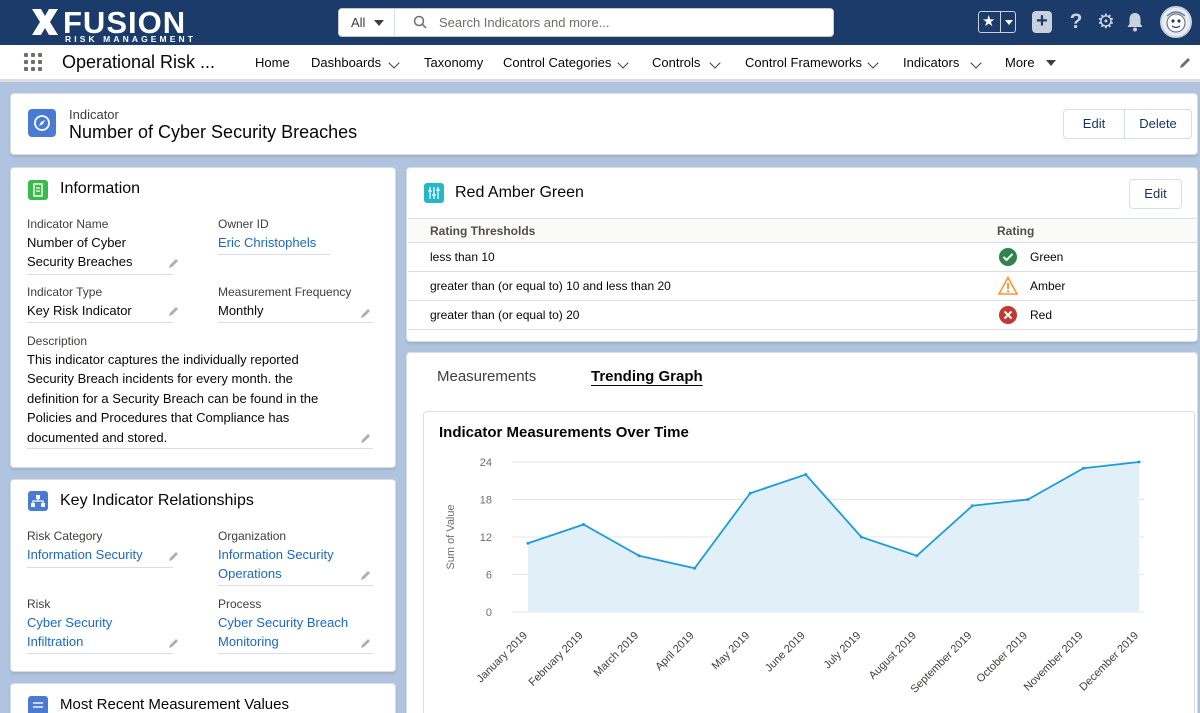  What do you see at coordinates (1041, 315) in the screenshot?
I see `rating-cell: Red` at bounding box center [1041, 315].